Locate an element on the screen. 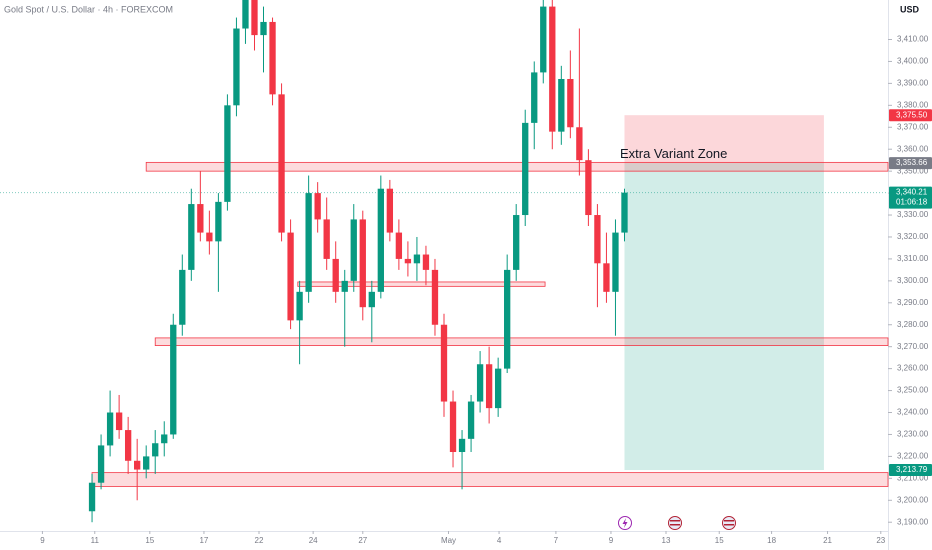  price-badge-countdown: 01:06:18 is located at coordinates (912, 202).